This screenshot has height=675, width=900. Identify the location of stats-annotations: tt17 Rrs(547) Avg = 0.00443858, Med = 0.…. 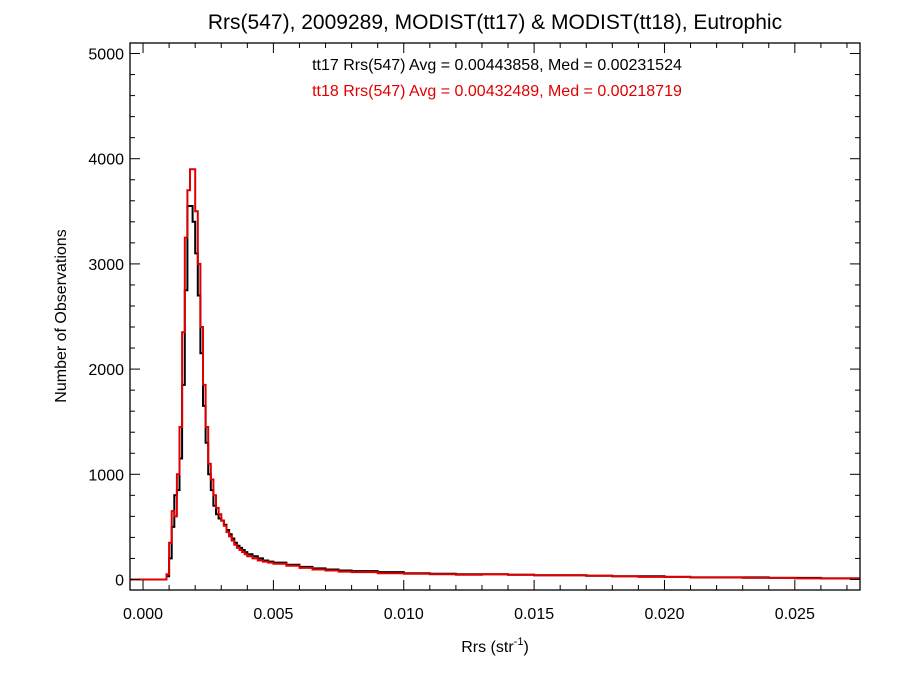
(497, 78).